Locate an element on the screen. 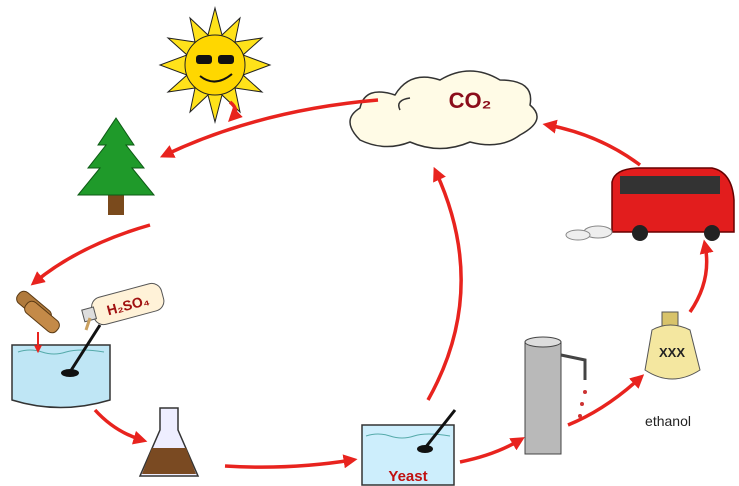 This screenshot has width=739, height=486. wood-logs is located at coordinates (38, 312).